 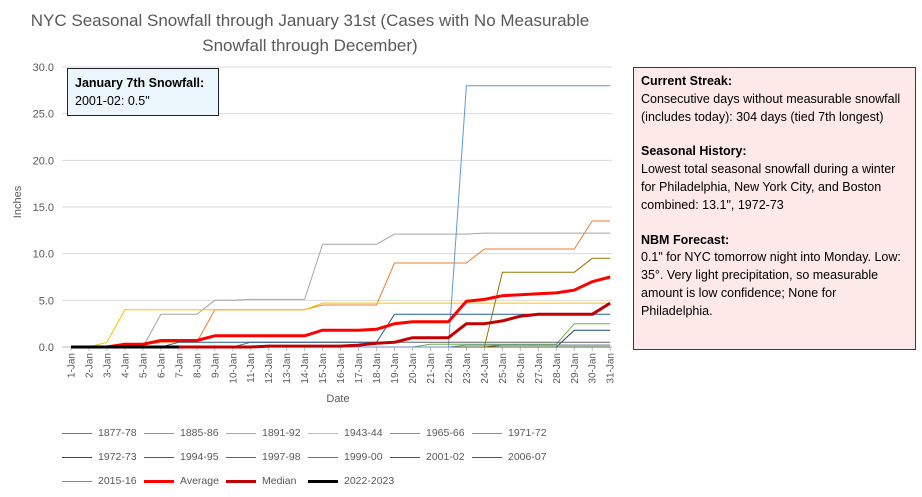 What do you see at coordinates (363, 433) in the screenshot?
I see `legend-label: 1943-44` at bounding box center [363, 433].